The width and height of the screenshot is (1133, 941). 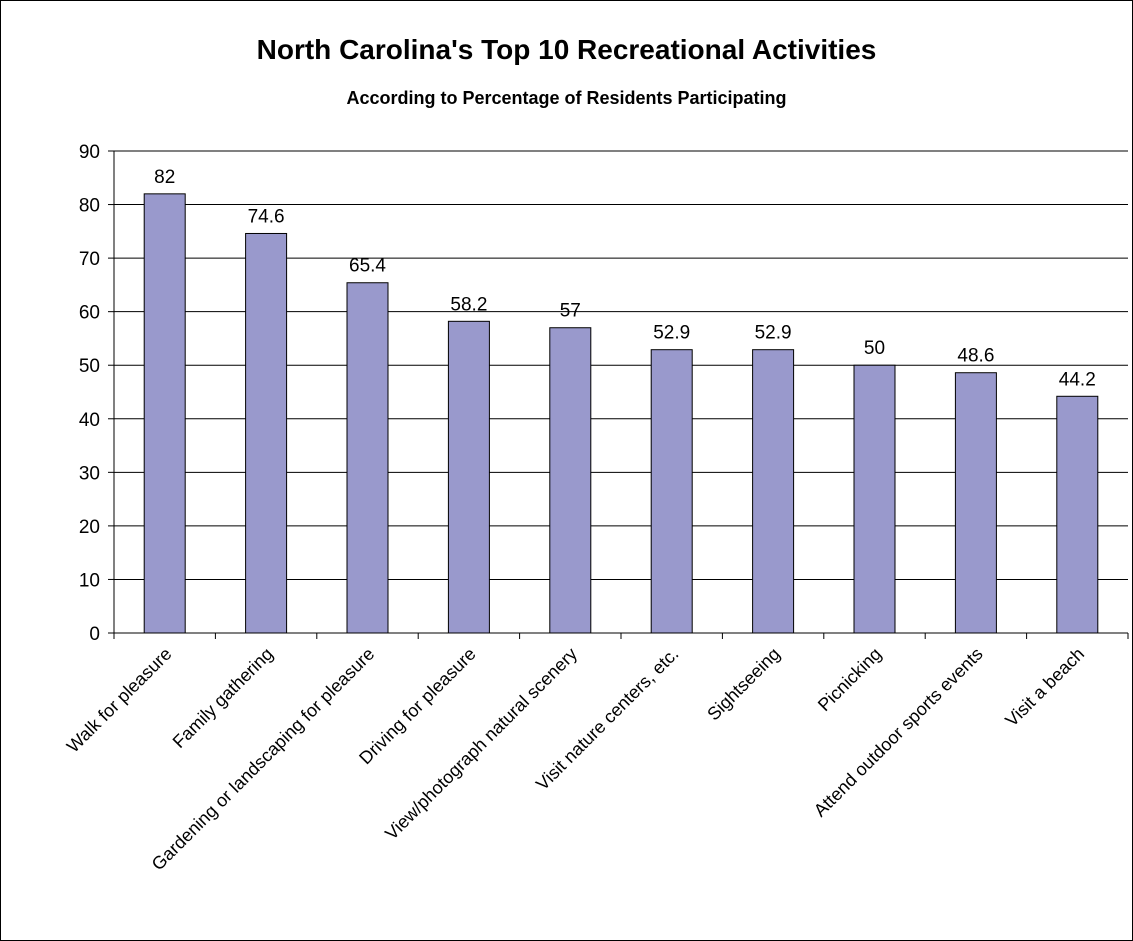 I want to click on data-label: 65.4, so click(x=367, y=266).